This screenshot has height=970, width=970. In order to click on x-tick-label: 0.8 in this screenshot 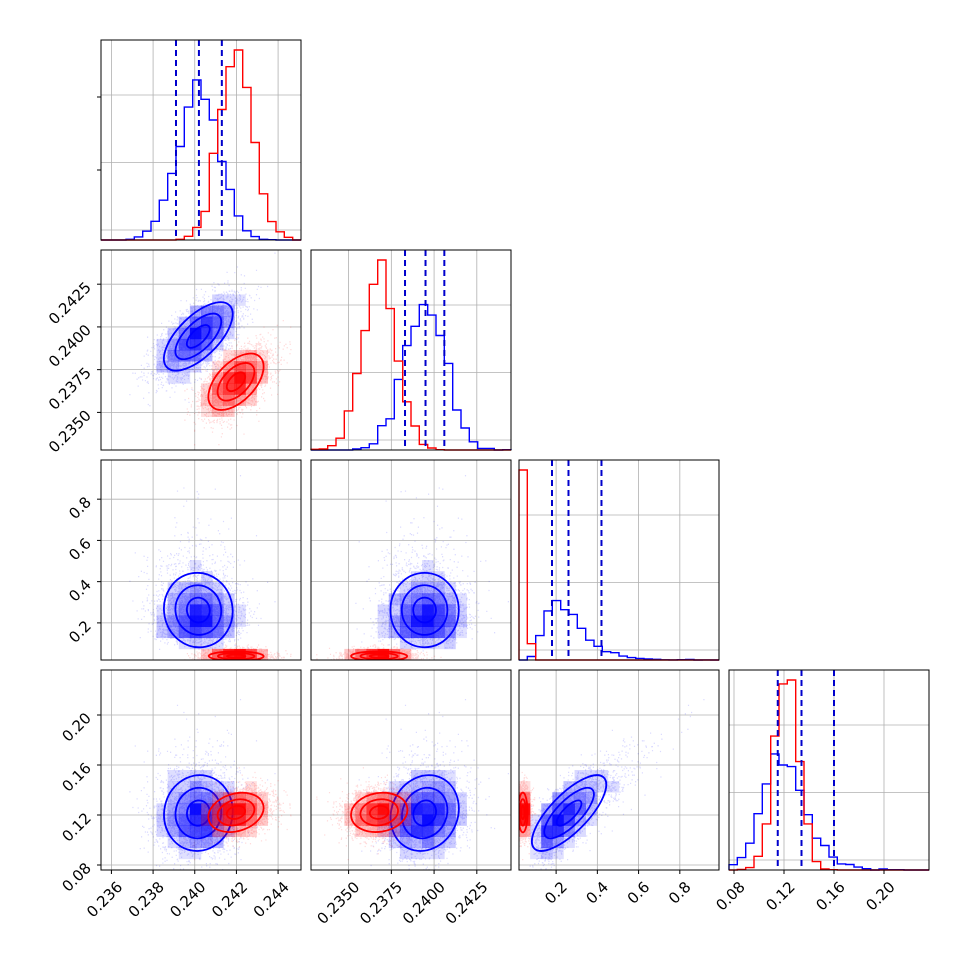, I will do `click(680, 893)`.